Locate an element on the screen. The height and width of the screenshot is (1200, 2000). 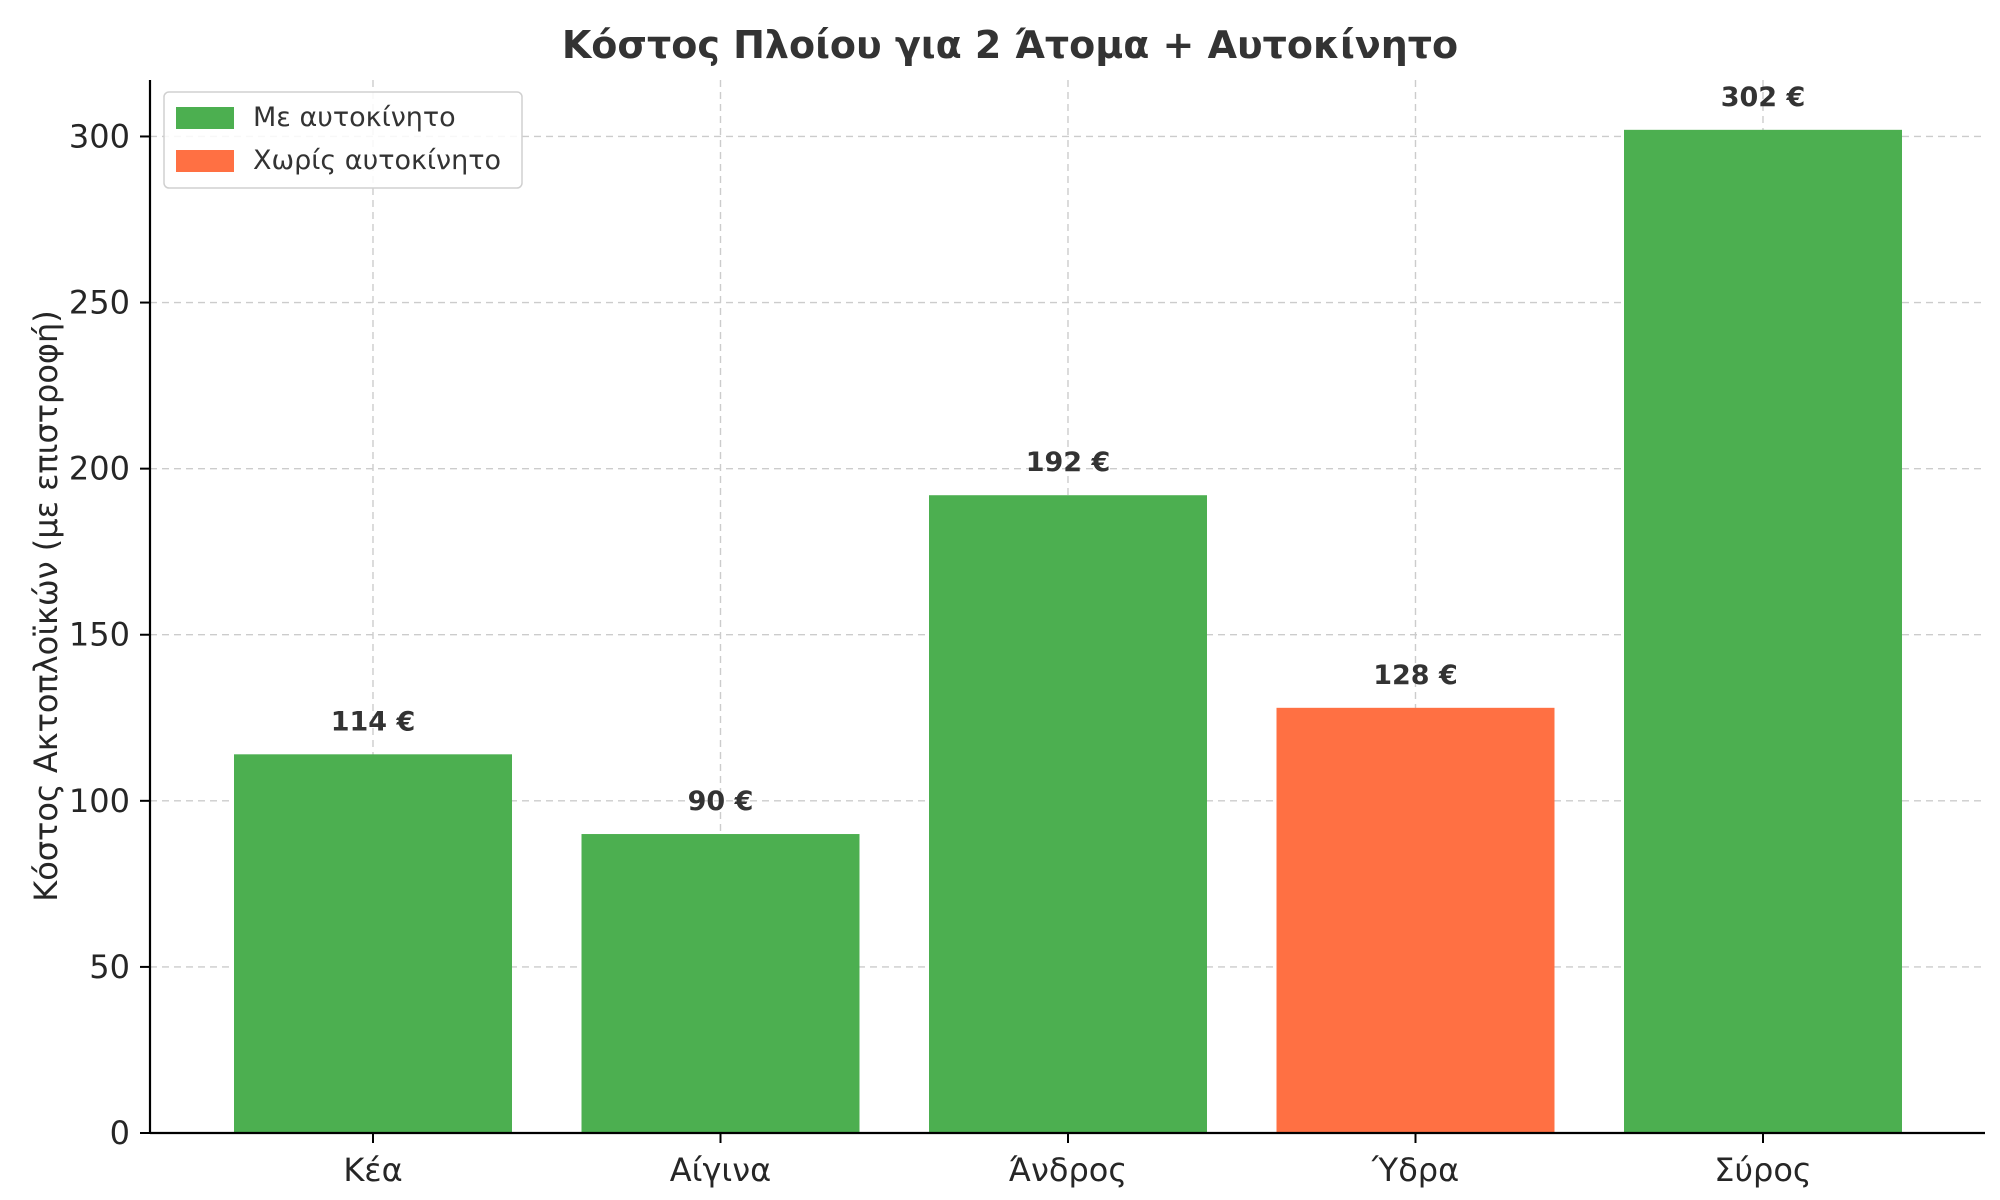
y-tick-label-300: 300 is located at coordinates (99, 136).